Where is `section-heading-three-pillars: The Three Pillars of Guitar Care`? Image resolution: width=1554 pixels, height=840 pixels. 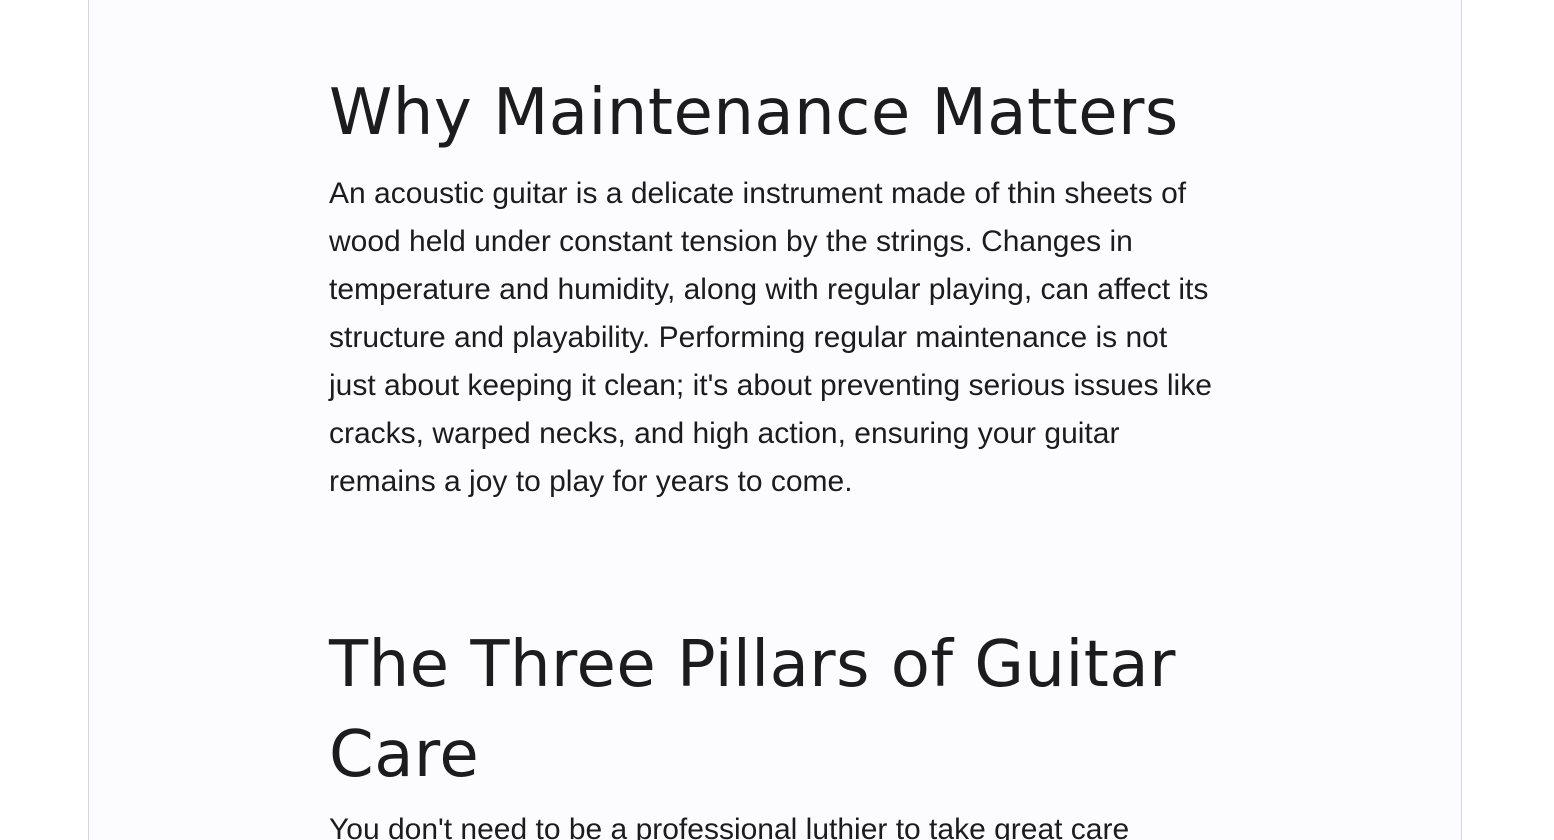 section-heading-three-pillars: The Three Pillars of Guitar Care is located at coordinates (752, 710).